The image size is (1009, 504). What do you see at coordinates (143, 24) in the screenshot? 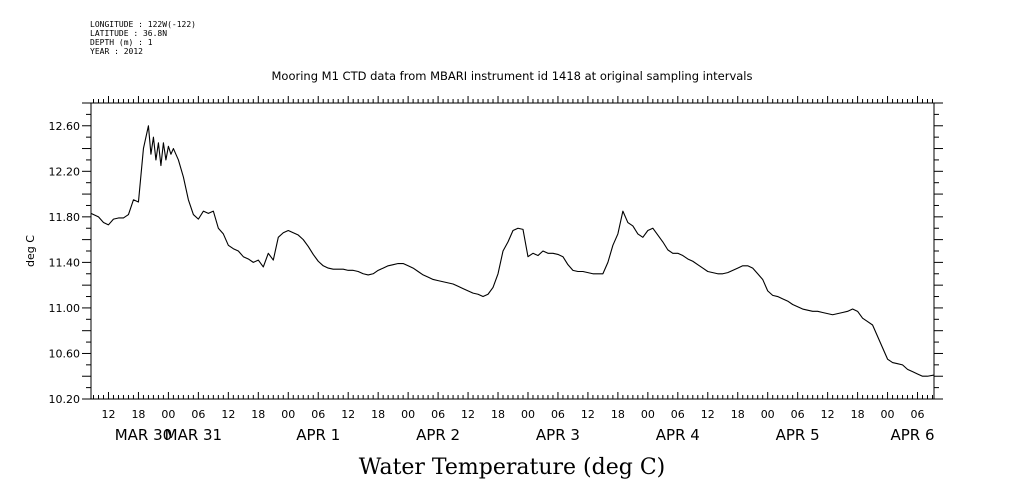
I see `meta-longitude: LONGITUDE : 122W(-122)` at bounding box center [143, 24].